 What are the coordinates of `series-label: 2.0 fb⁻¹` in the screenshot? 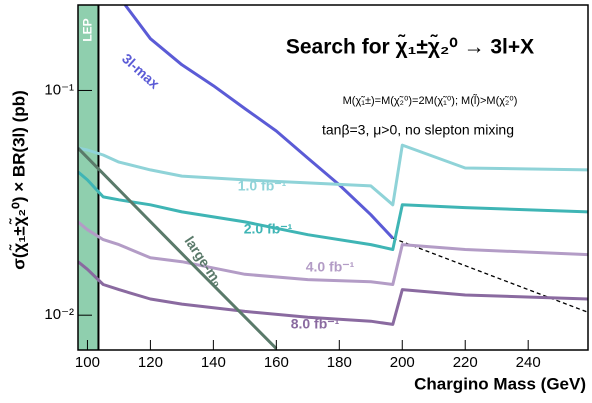 It's located at (268, 229).